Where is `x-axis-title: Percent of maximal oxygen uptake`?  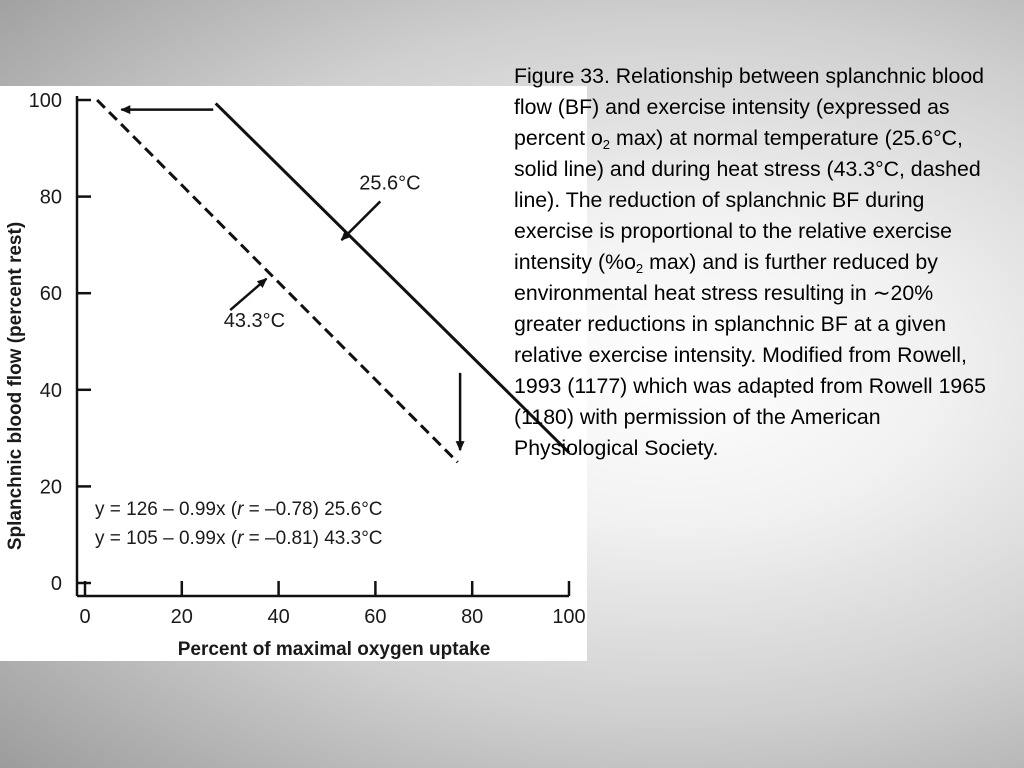
x-axis-title: Percent of maximal oxygen uptake is located at coordinates (334, 649).